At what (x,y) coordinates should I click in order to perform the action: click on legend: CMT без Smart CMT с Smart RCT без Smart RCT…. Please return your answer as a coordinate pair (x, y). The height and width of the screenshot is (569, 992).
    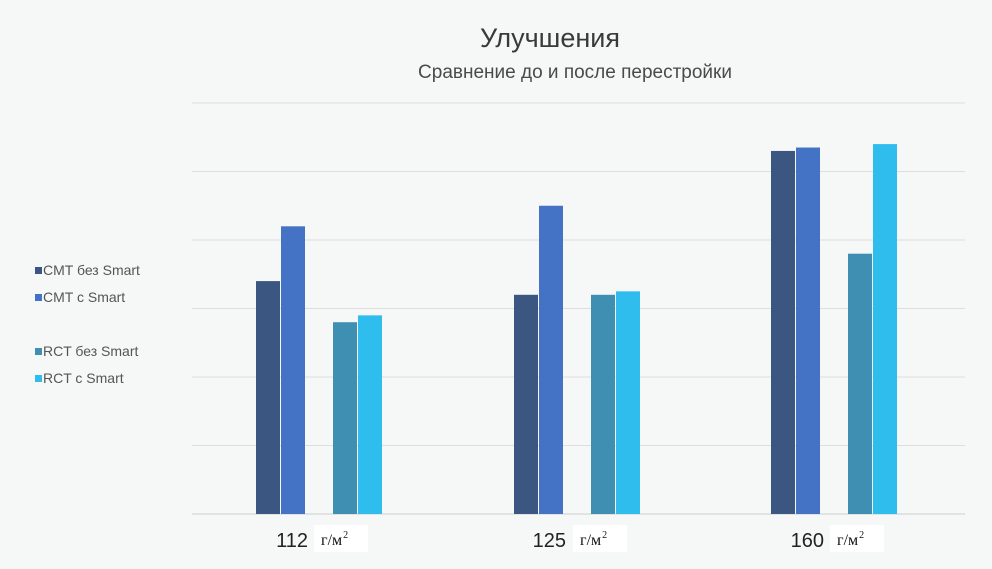
    Looking at the image, I should click on (87, 324).